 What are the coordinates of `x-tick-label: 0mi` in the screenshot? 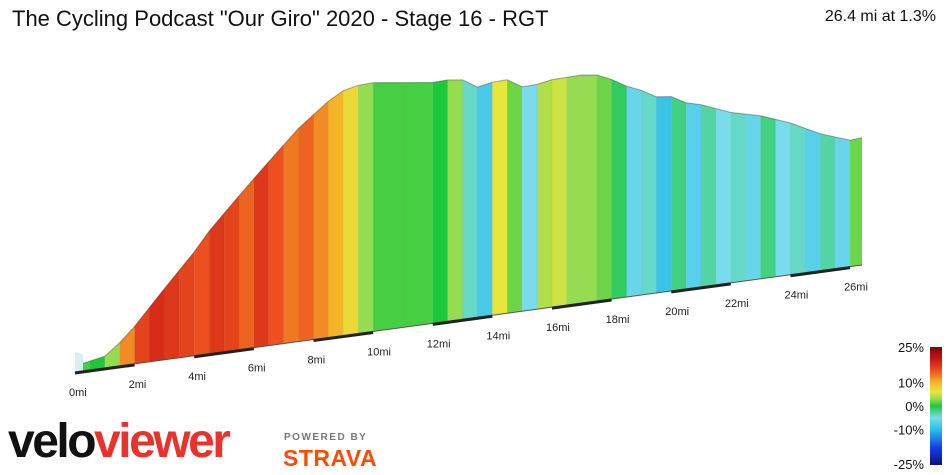 It's located at (78, 393).